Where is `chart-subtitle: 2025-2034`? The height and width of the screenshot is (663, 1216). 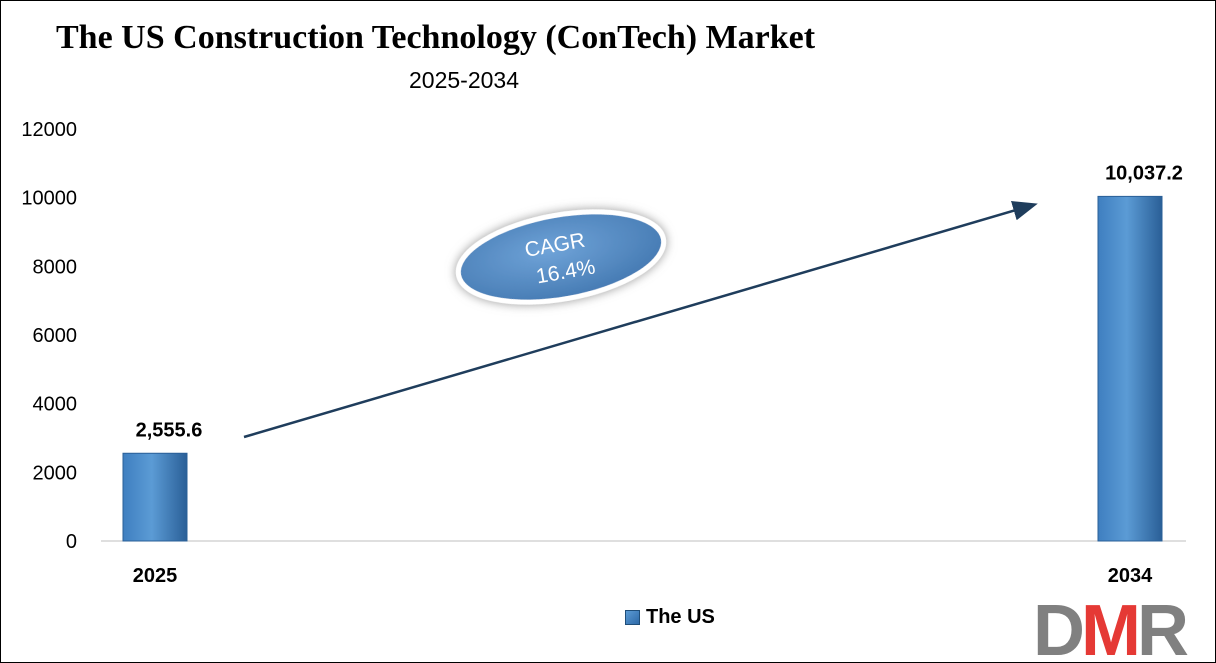 chart-subtitle: 2025-2034 is located at coordinates (464, 80).